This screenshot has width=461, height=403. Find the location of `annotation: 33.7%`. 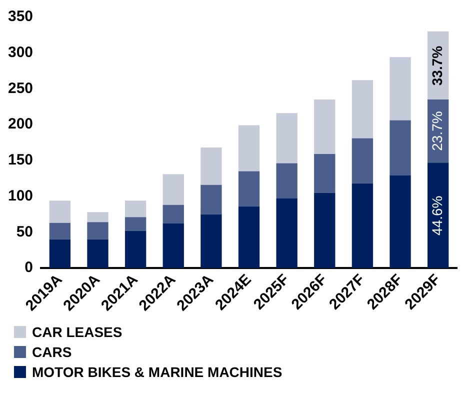

annotation: 33.7% is located at coordinates (436, 65).